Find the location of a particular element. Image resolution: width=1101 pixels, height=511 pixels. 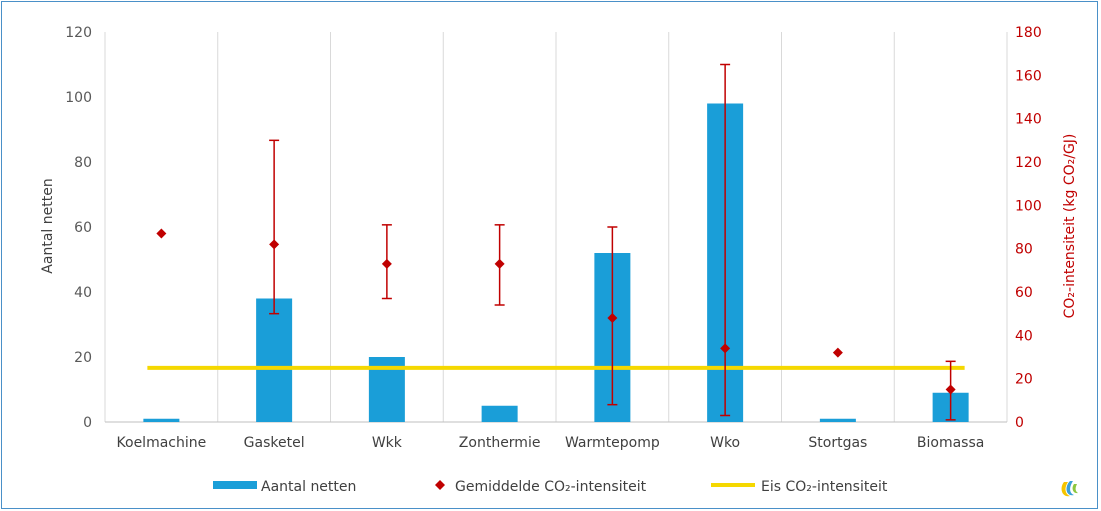

legend-swatch-bar is located at coordinates (235, 485).